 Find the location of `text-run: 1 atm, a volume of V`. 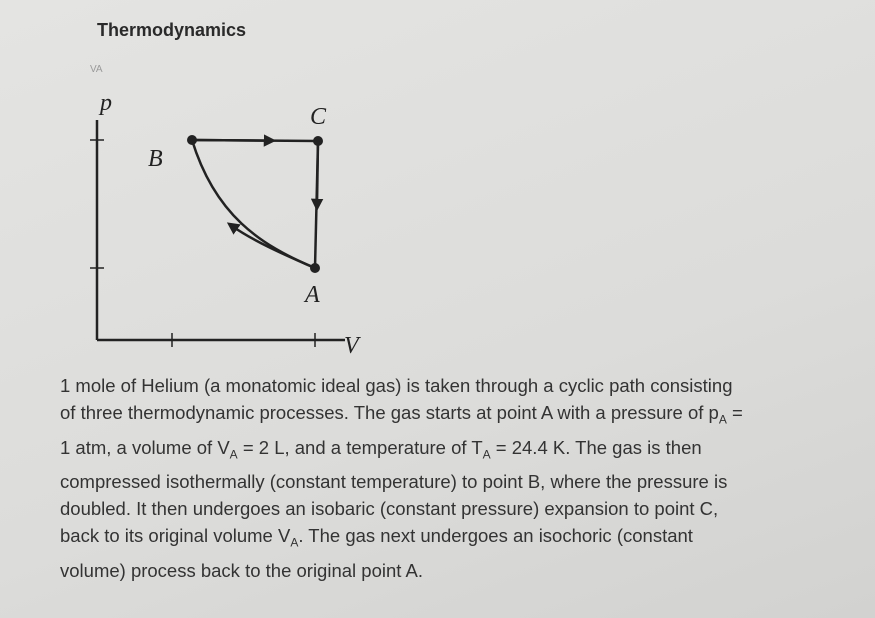

text-run: 1 atm, a volume of V is located at coordinates (145, 447).